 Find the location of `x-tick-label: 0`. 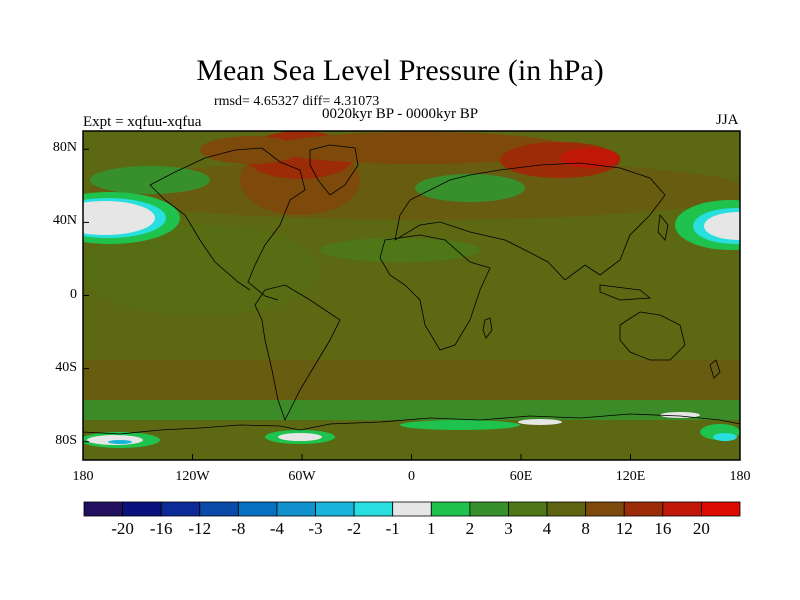

x-tick-label: 0 is located at coordinates (411, 476).